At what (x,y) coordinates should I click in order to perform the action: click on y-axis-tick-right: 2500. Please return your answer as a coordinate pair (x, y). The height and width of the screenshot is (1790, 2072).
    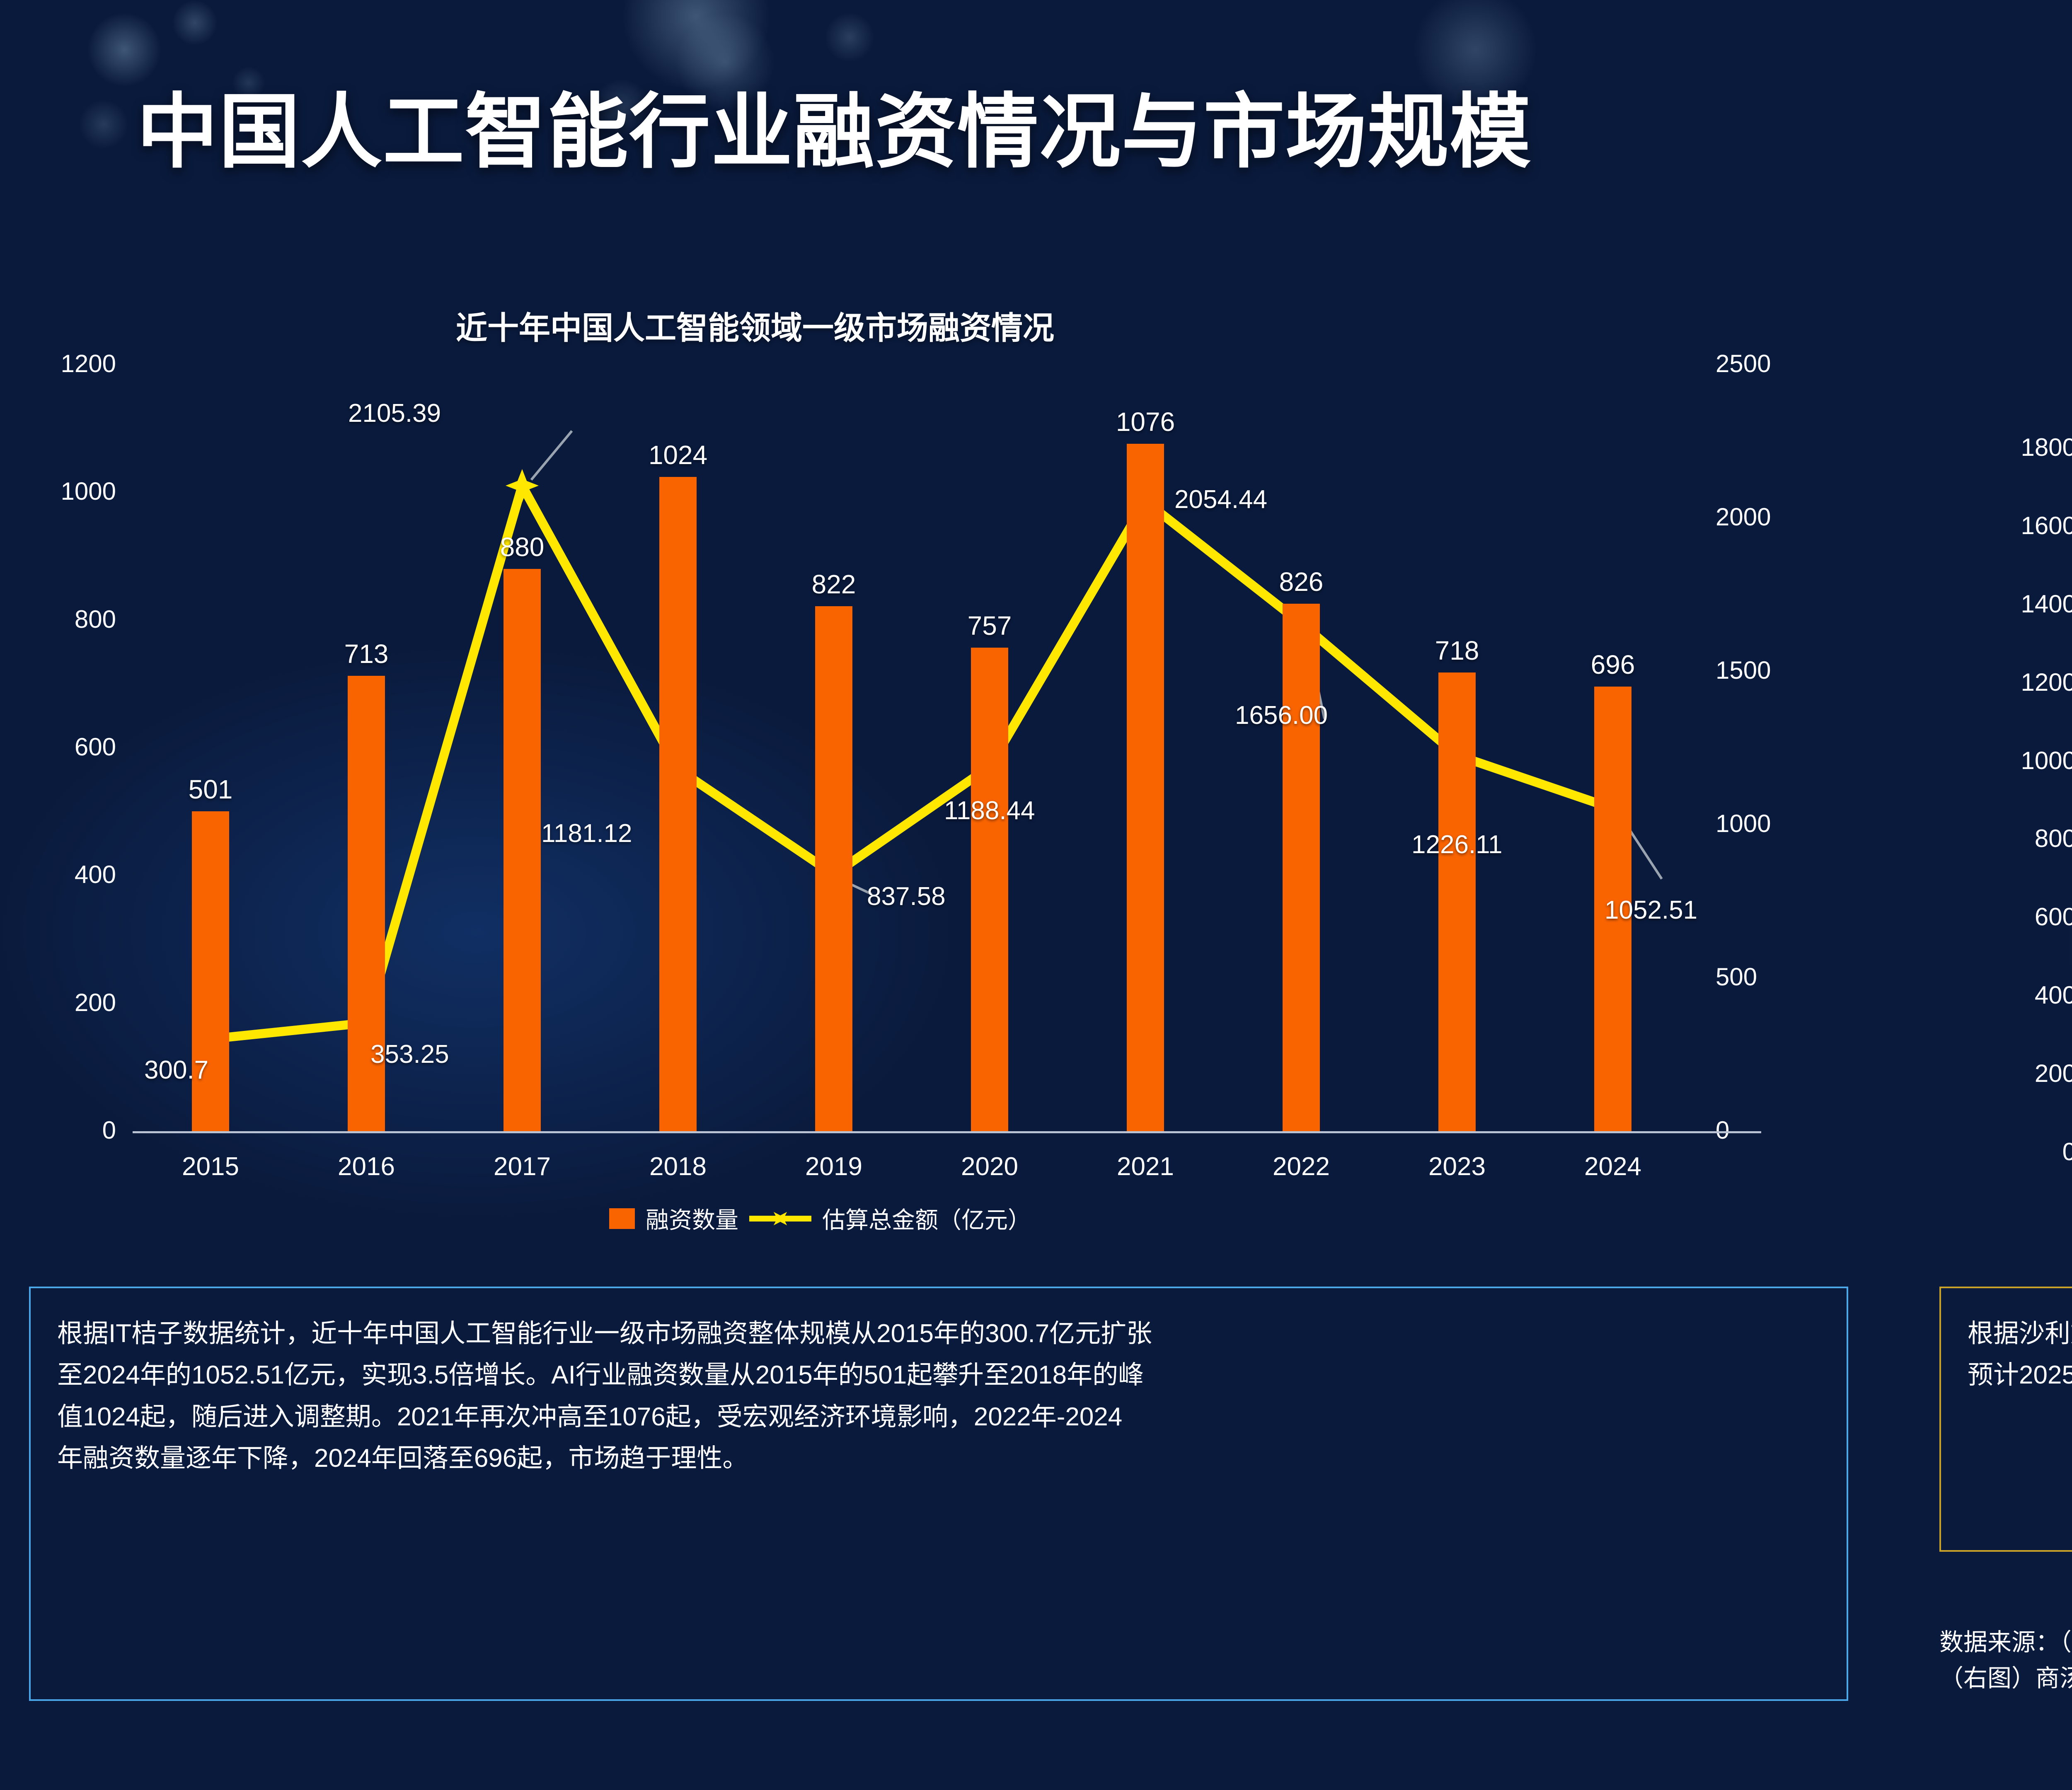
    Looking at the image, I should click on (1743, 363).